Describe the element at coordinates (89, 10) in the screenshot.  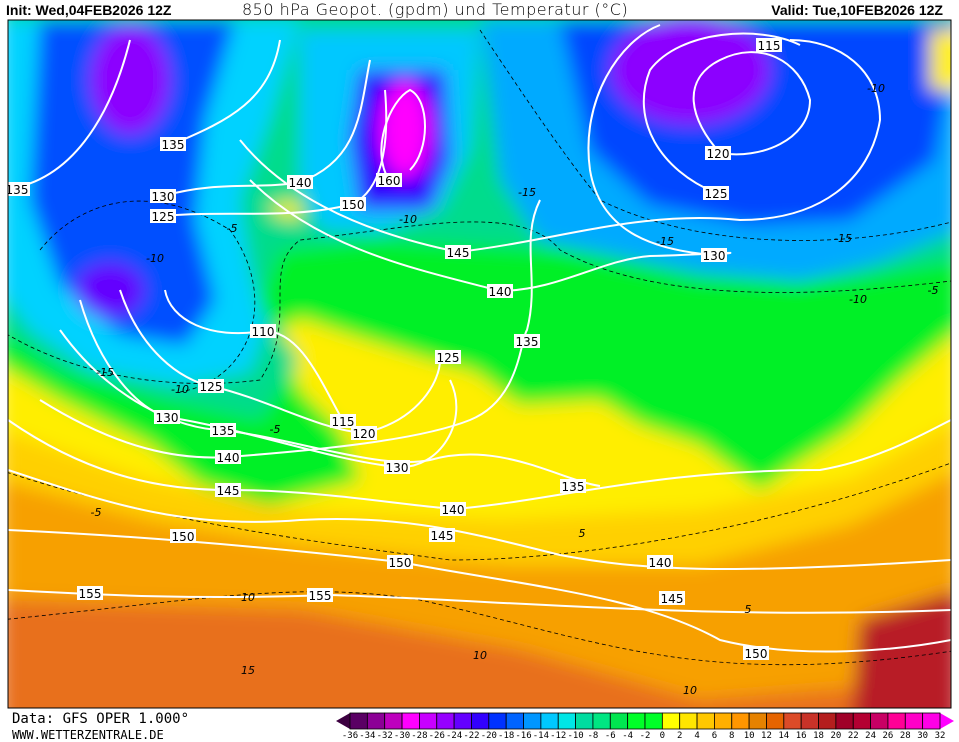
I see `init-time: Init: Wed,04FEB2026 12Z` at that location.